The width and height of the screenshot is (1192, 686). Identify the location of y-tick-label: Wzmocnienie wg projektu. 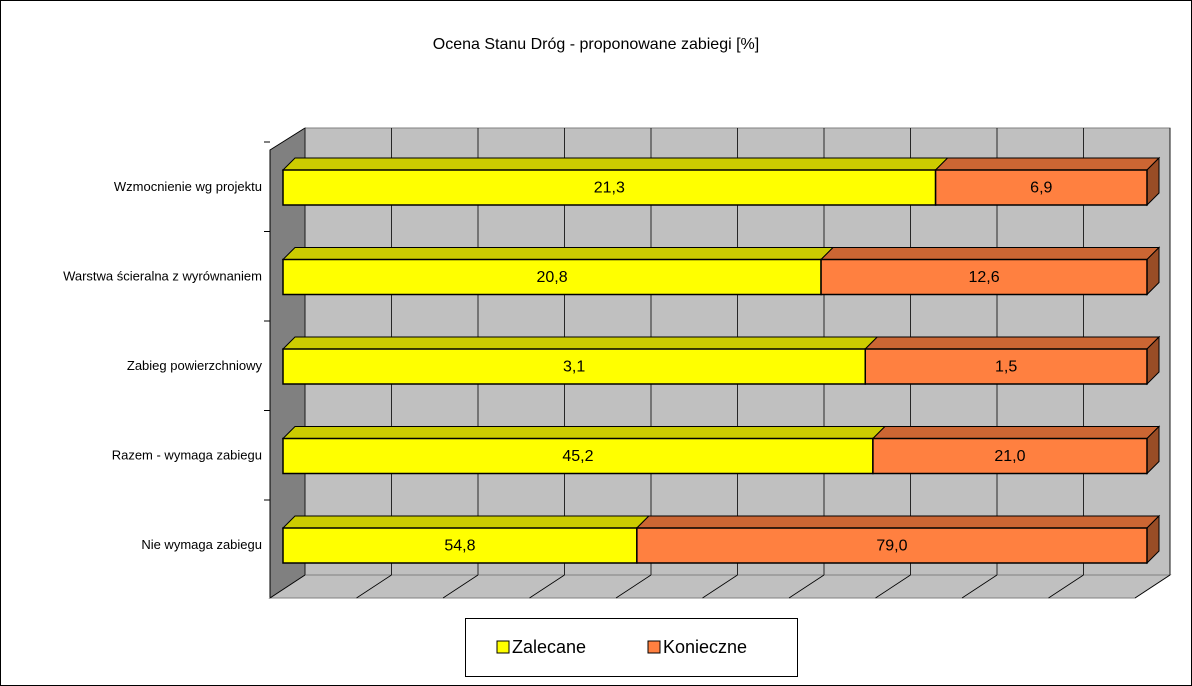
(188, 186).